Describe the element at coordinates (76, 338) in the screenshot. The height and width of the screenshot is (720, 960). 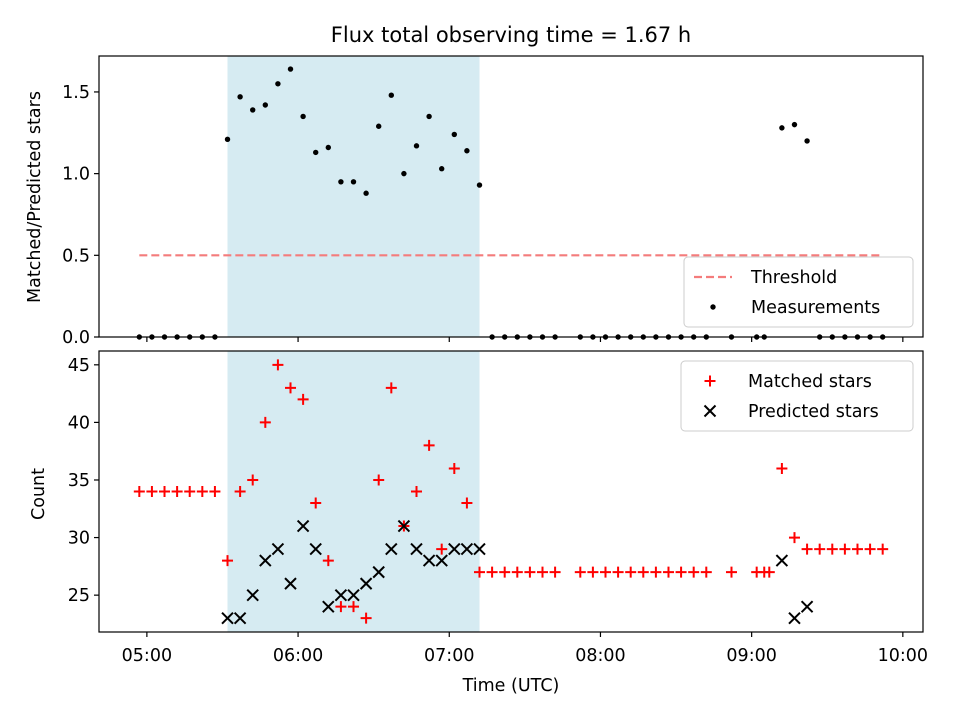
I see `y-tick-label: 0.0` at that location.